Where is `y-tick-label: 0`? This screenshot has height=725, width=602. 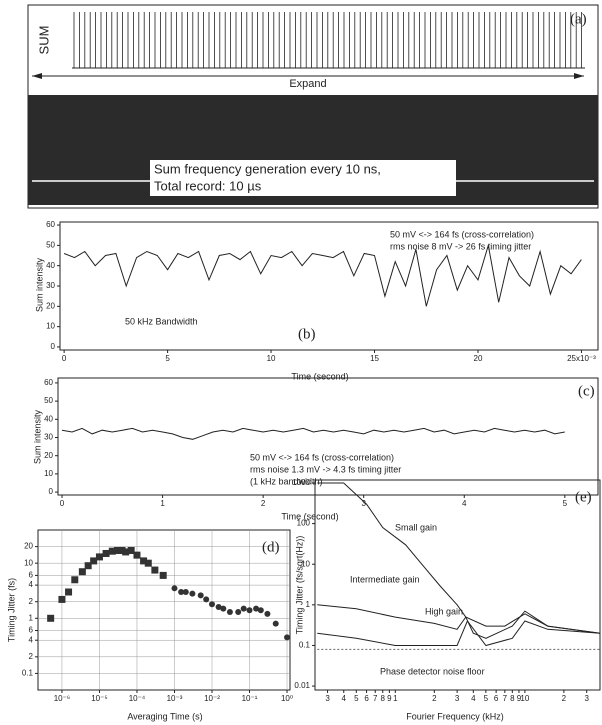 y-tick-label: 0 is located at coordinates (51, 491).